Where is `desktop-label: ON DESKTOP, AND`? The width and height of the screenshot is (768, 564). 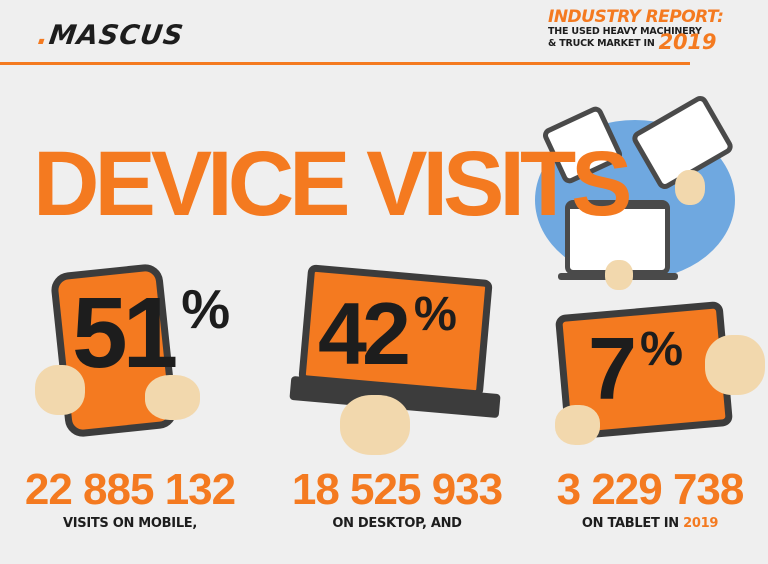
desktop-label: ON DESKTOP, AND is located at coordinates (397, 523).